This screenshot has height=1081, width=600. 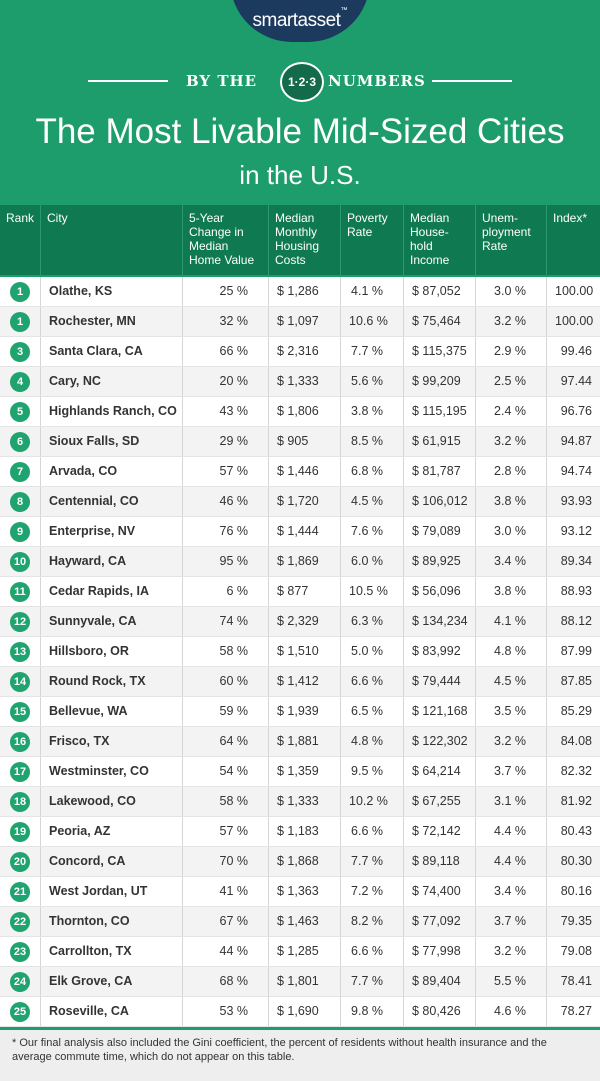 I want to click on table-cell: 79.08, so click(x=573, y=951).